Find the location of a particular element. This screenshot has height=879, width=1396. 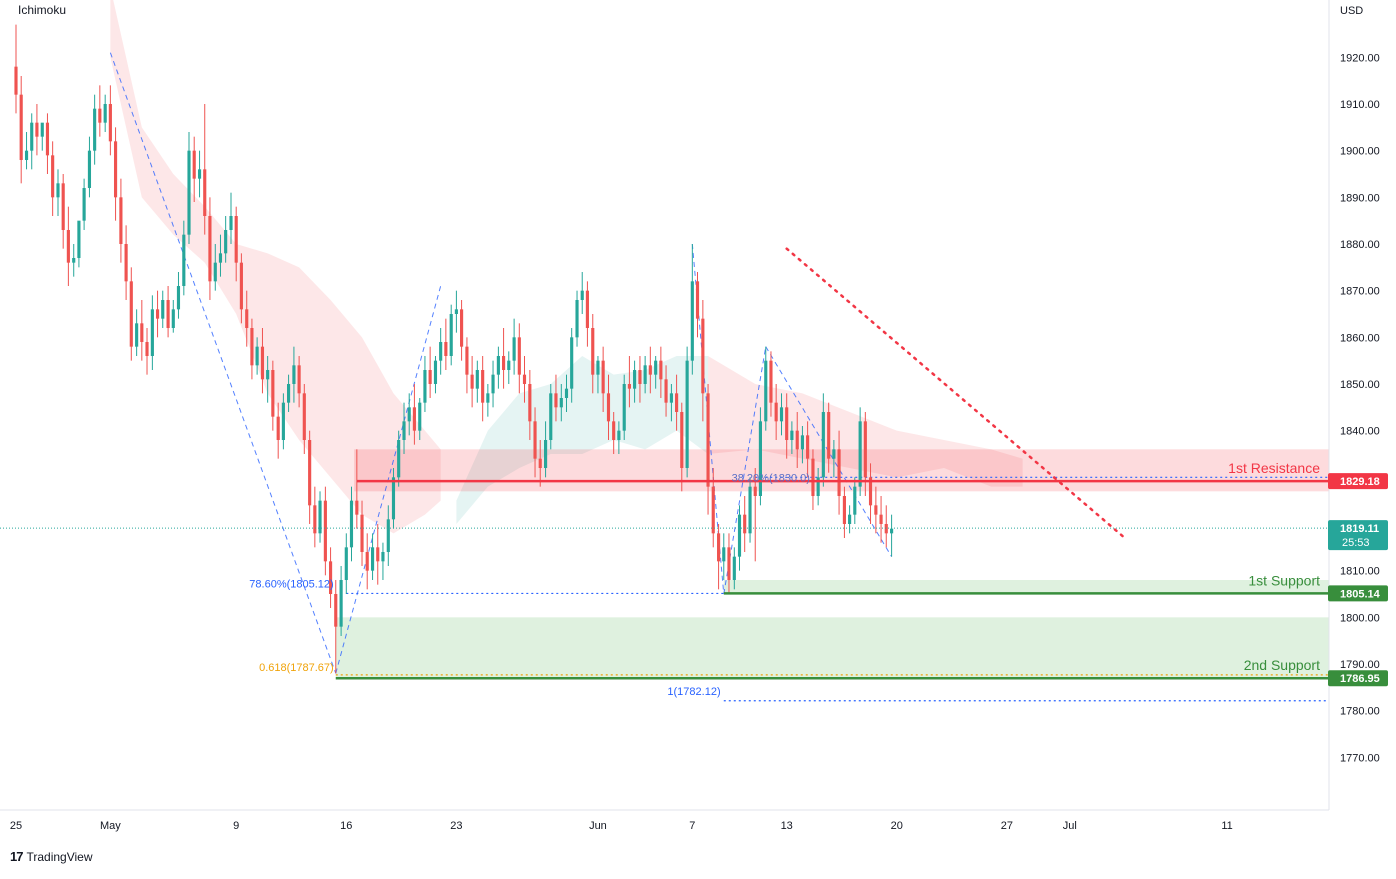

resistance-1-price-tag: 1829.18 is located at coordinates (1358, 481).